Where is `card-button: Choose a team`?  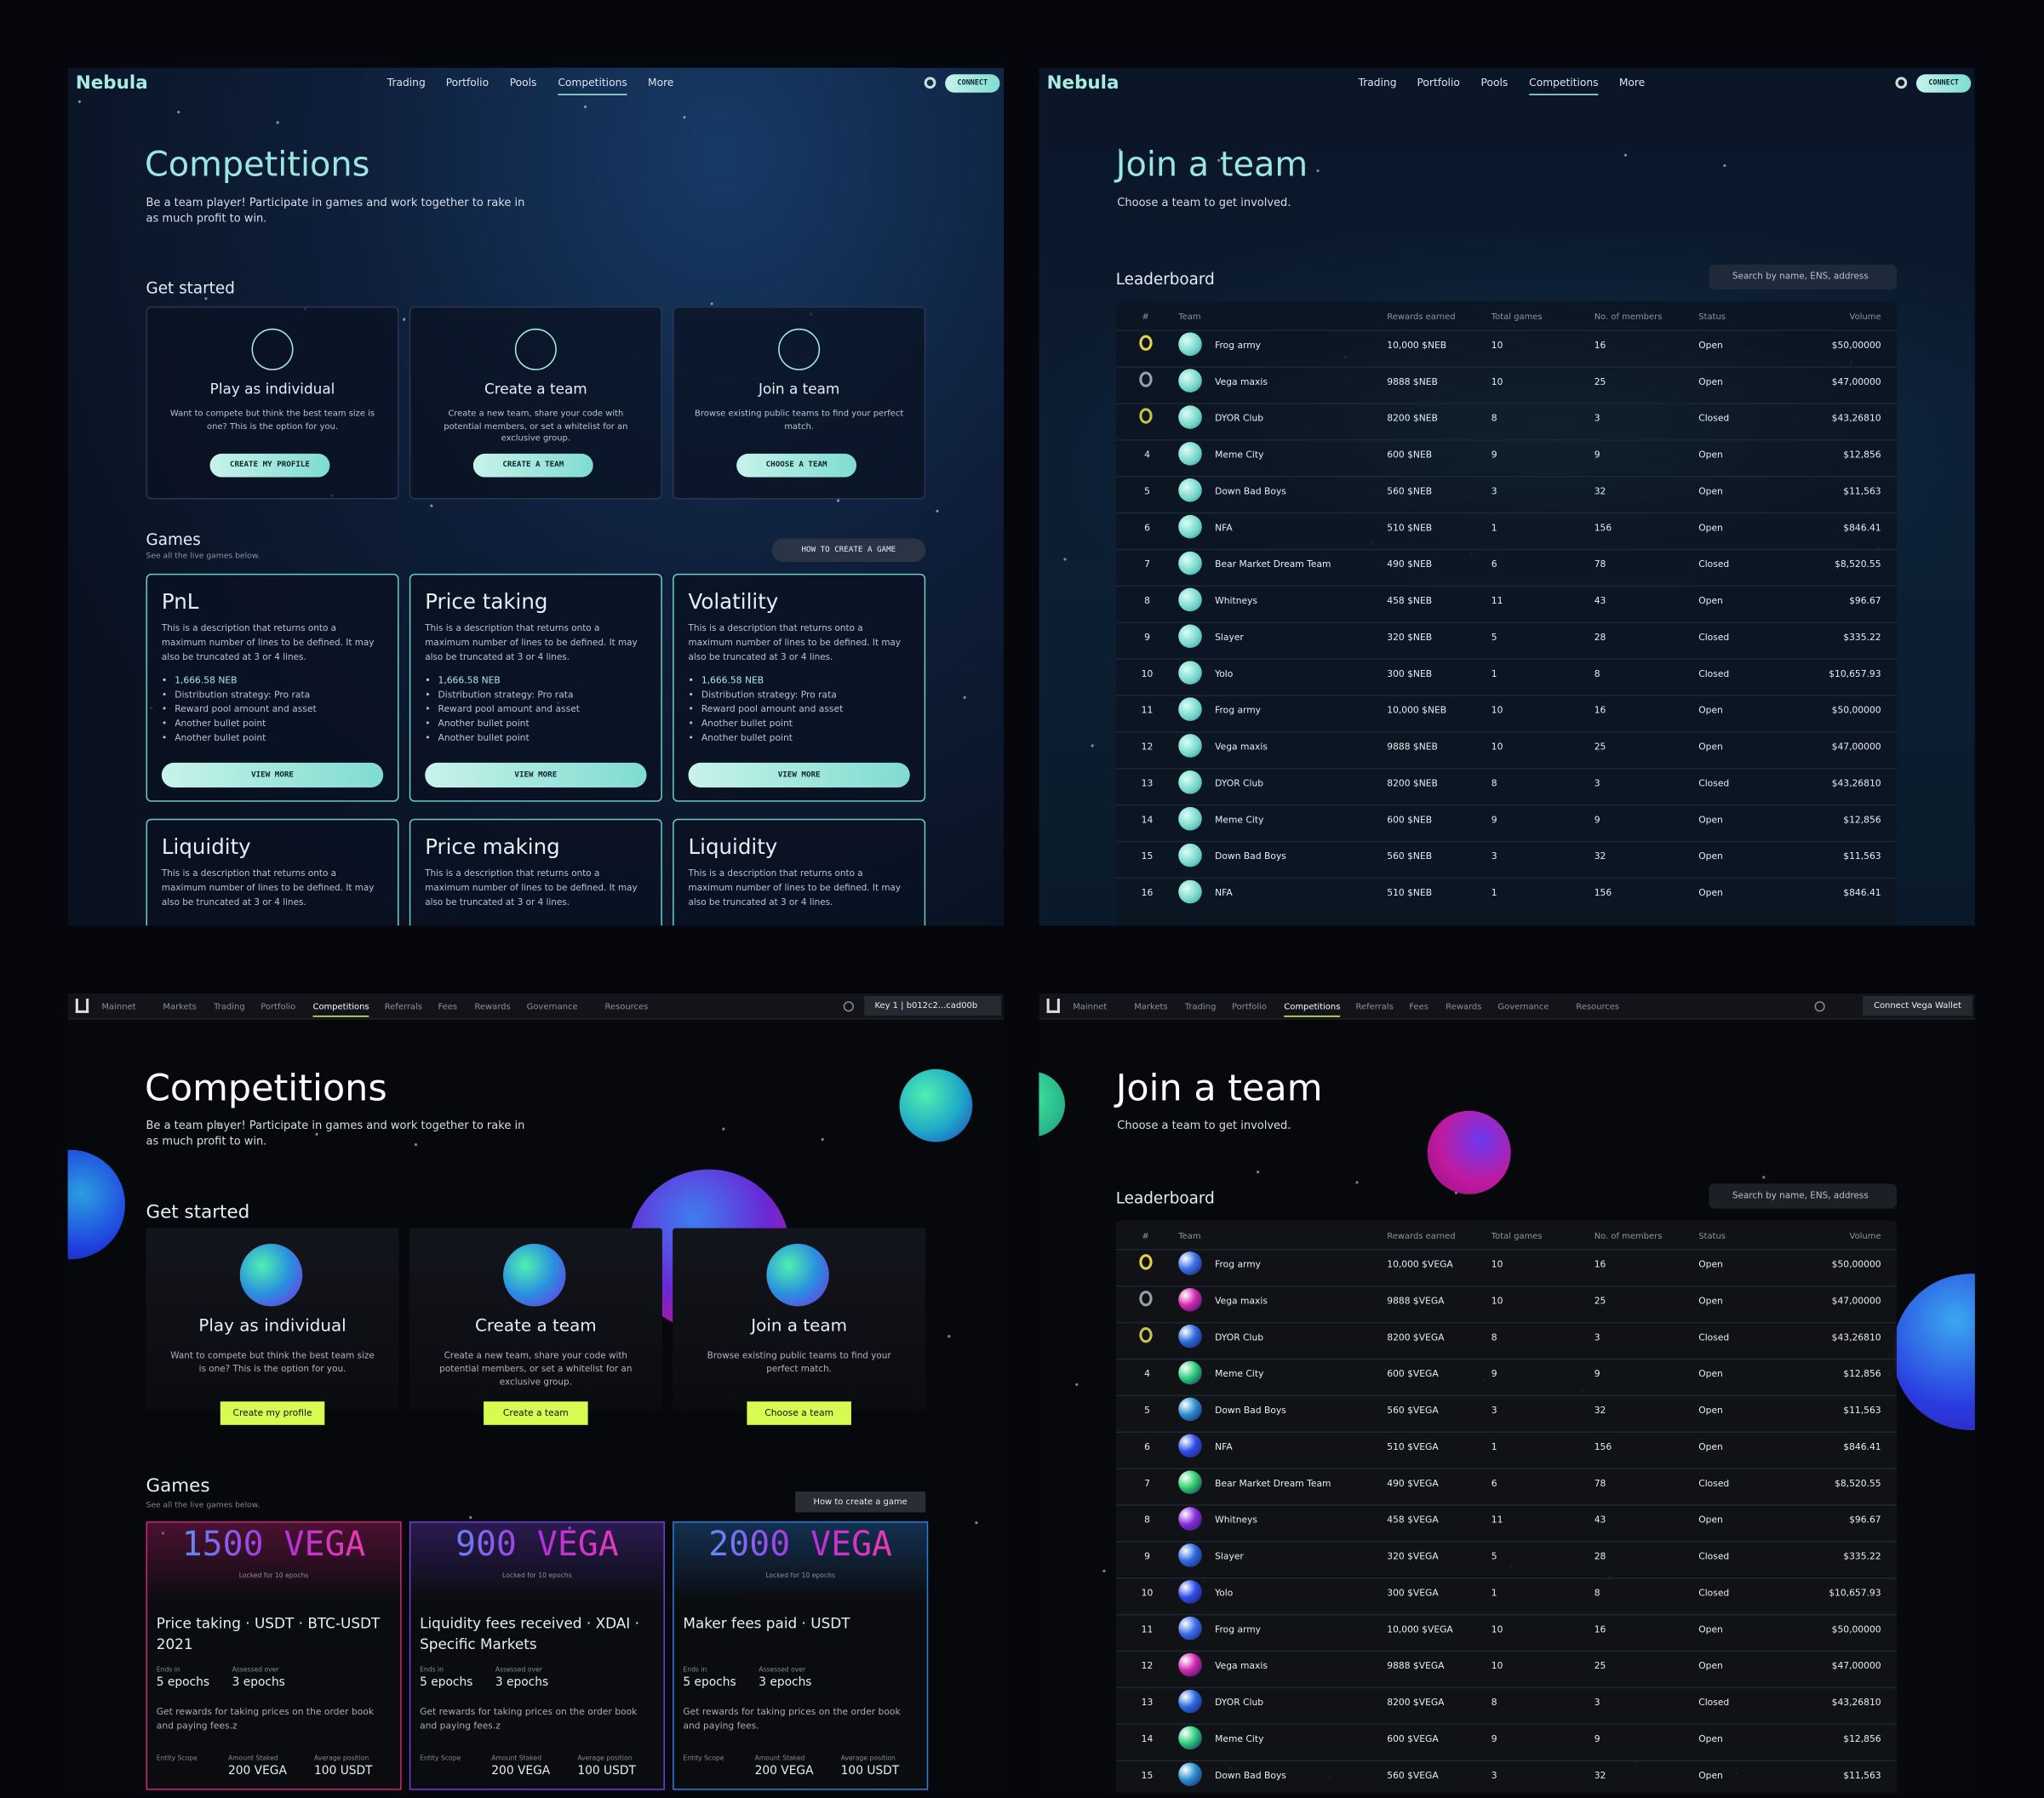 card-button: Choose a team is located at coordinates (799, 1413).